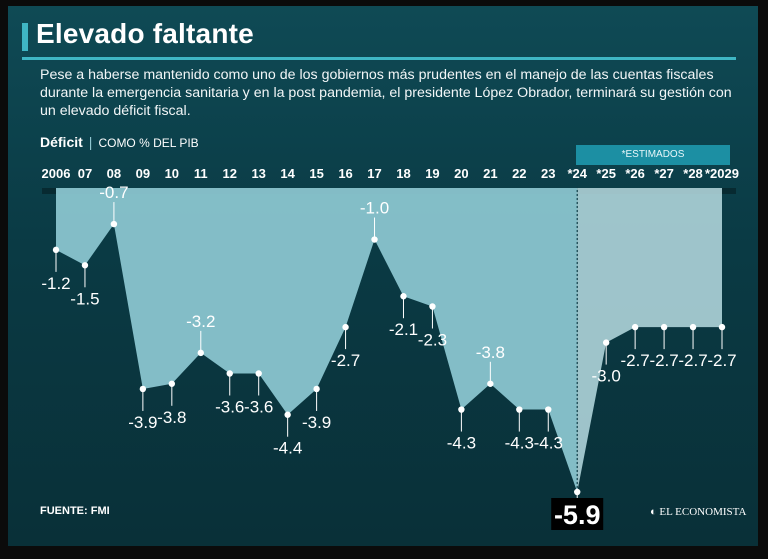  Describe the element at coordinates (664, 173) in the screenshot. I see `x-tick-label: *27` at that location.